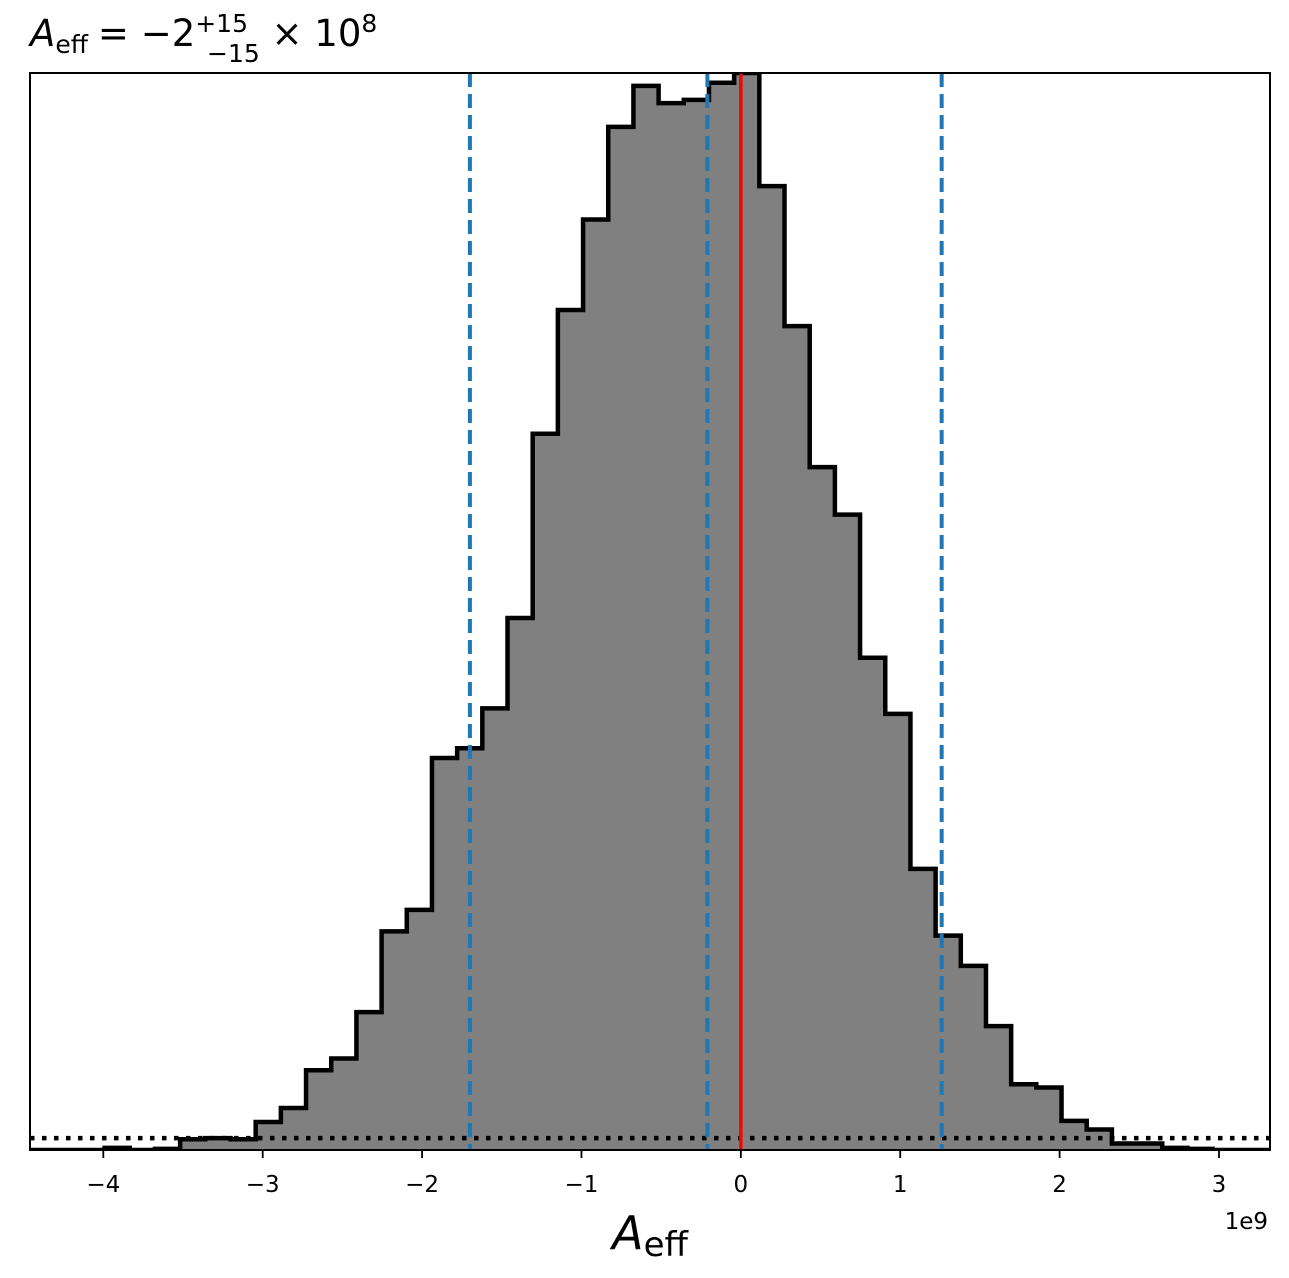  What do you see at coordinates (667, 1245) in the screenshot?
I see `xlabel-subscript: eff` at bounding box center [667, 1245].